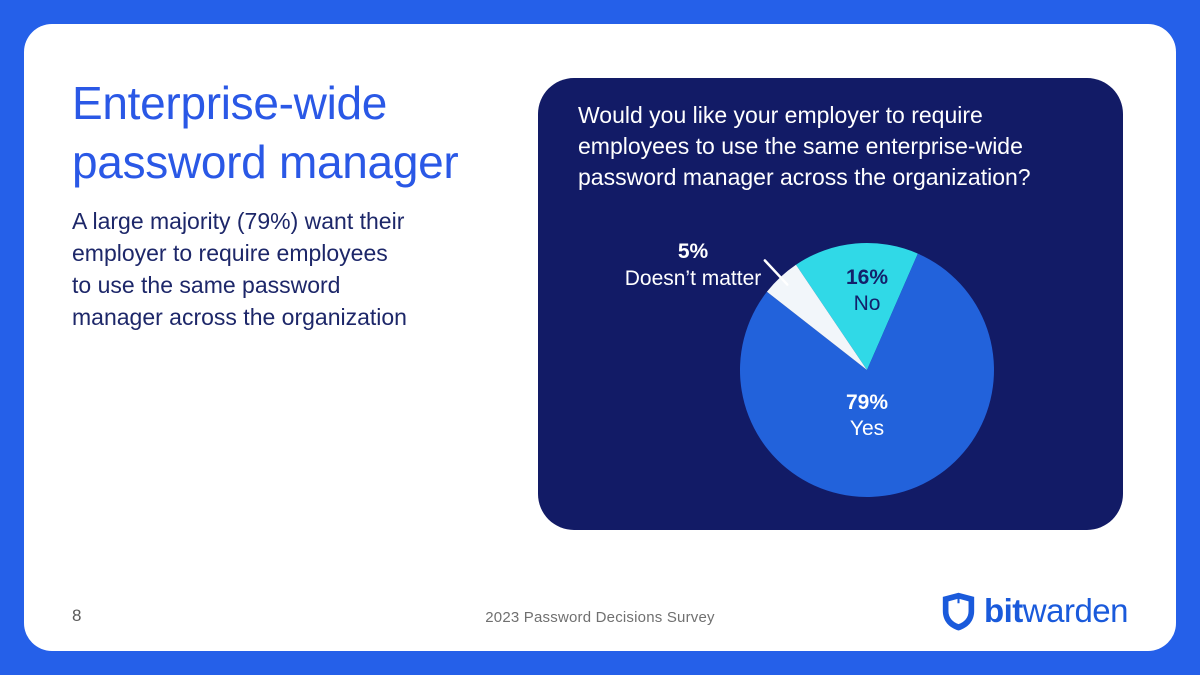 The height and width of the screenshot is (675, 1200). I want to click on pie-category-no: No, so click(867, 303).